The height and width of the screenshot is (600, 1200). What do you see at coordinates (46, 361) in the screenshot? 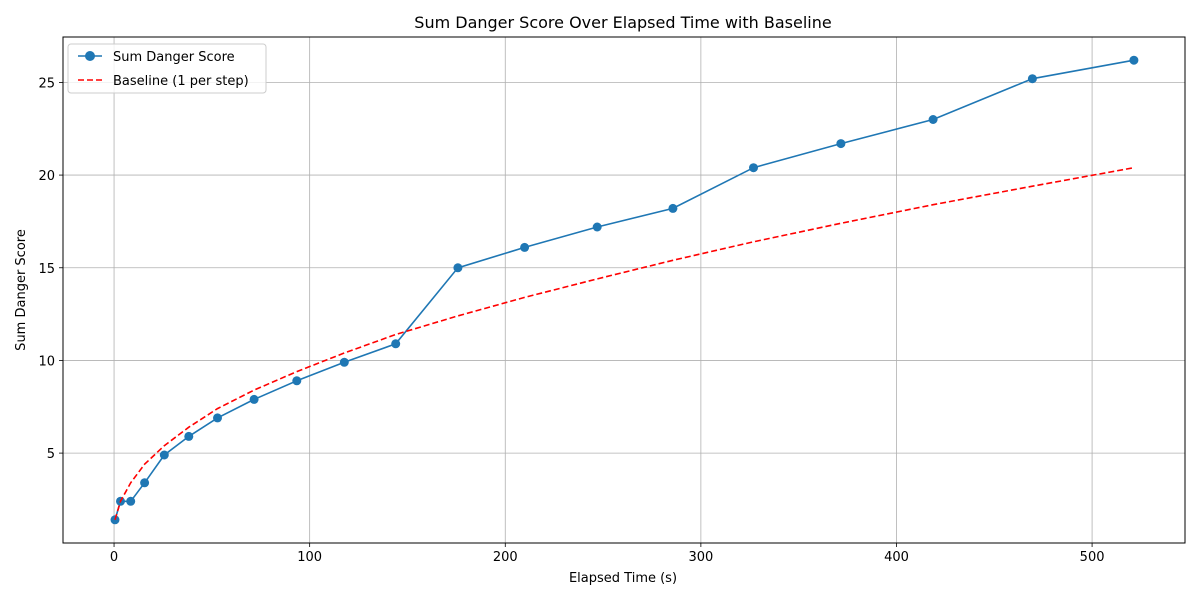
I see `y-tick-label: 10` at bounding box center [46, 361].